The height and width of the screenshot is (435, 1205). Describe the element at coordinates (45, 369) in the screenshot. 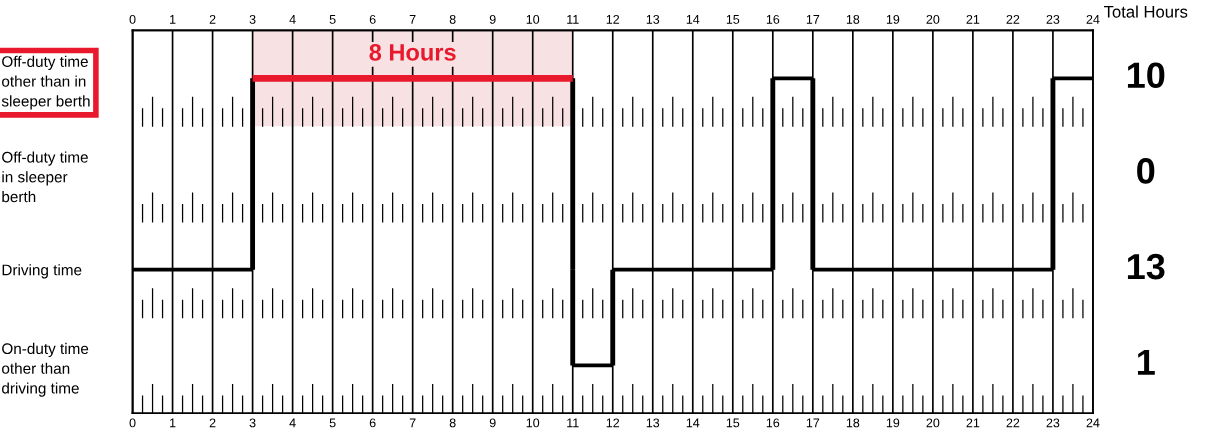

I see `y-tick-label: On-duty time other than driving time` at that location.